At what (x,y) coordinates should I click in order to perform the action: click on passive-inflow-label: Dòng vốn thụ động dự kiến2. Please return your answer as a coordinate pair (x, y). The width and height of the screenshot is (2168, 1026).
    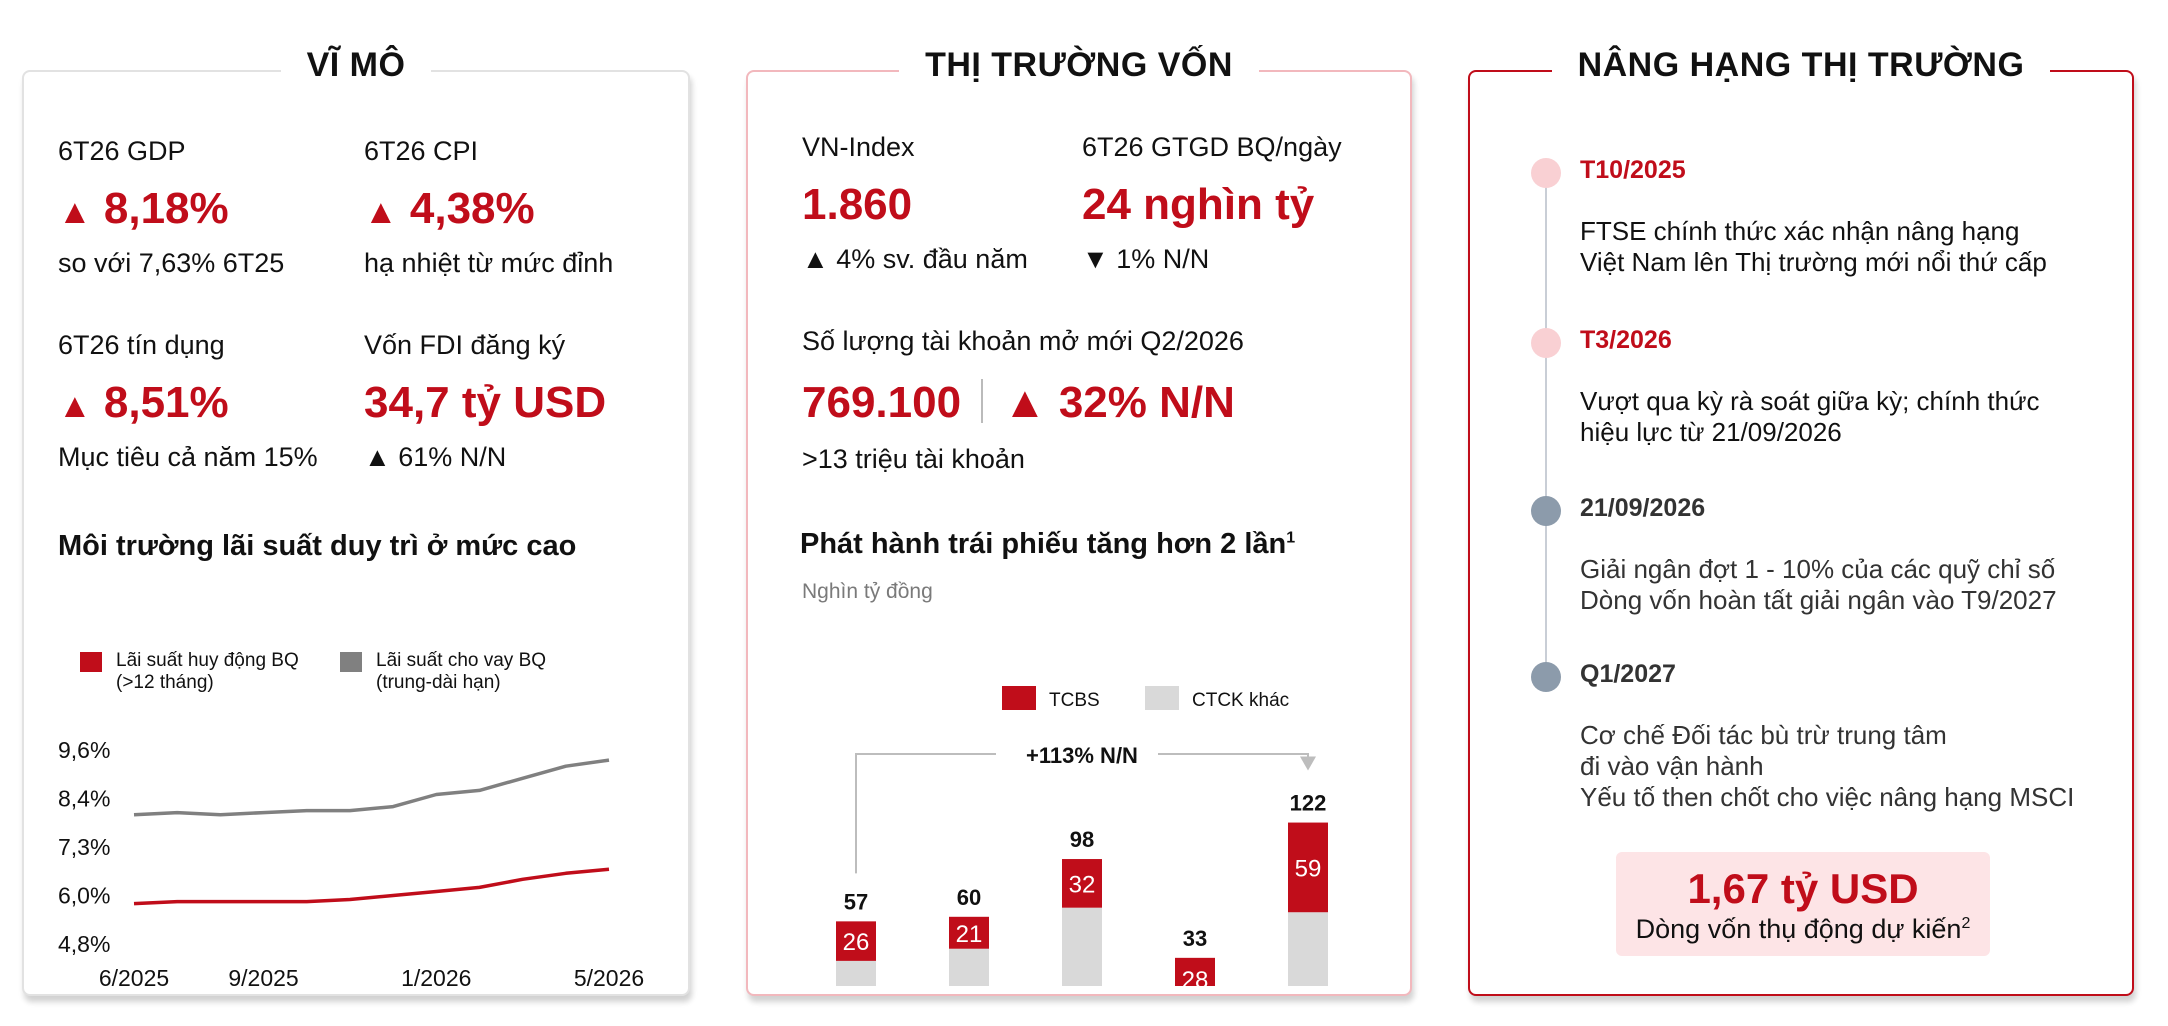
    Looking at the image, I should click on (1803, 929).